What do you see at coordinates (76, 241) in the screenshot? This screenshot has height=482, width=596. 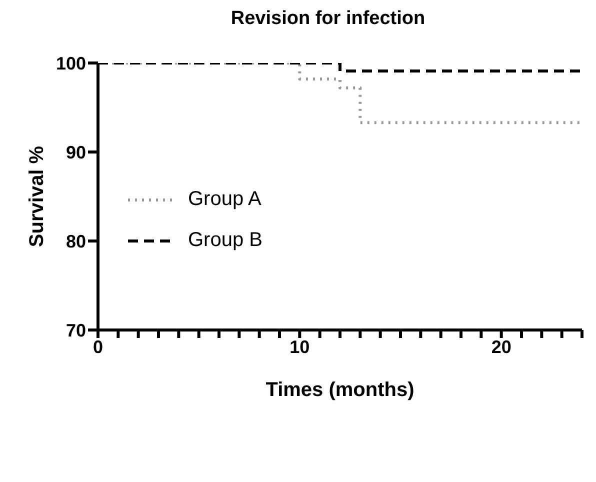 I see `y-tick-label: 80` at bounding box center [76, 241].